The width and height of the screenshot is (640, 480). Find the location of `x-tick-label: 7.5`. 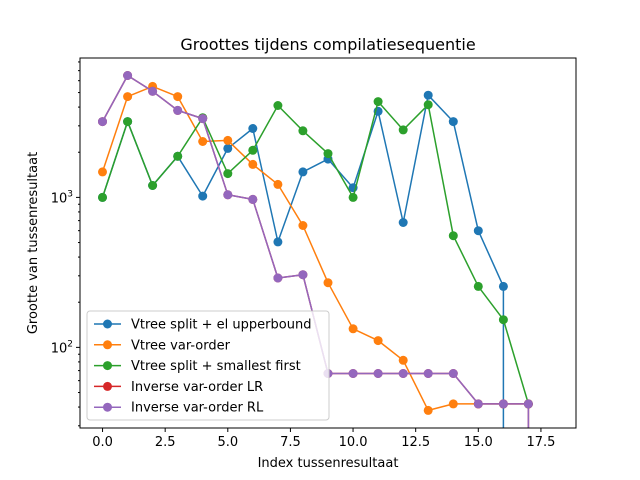

x-tick-label: 7.5 is located at coordinates (290, 442).